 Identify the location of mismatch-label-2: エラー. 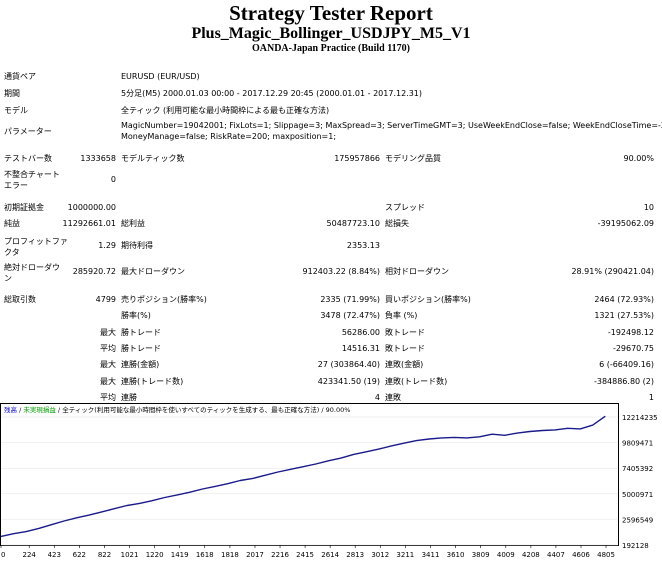
(16, 185).